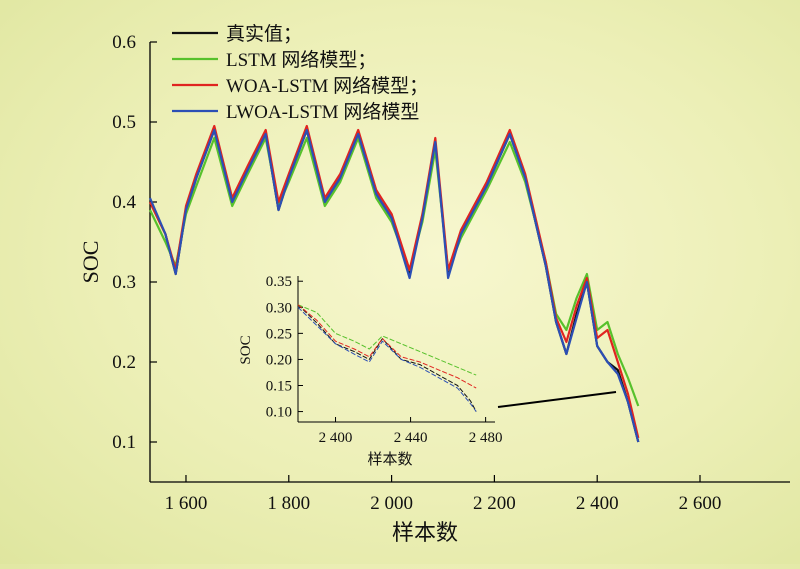  What do you see at coordinates (597, 503) in the screenshot?
I see `x-tick-label: 2 400` at bounding box center [597, 503].